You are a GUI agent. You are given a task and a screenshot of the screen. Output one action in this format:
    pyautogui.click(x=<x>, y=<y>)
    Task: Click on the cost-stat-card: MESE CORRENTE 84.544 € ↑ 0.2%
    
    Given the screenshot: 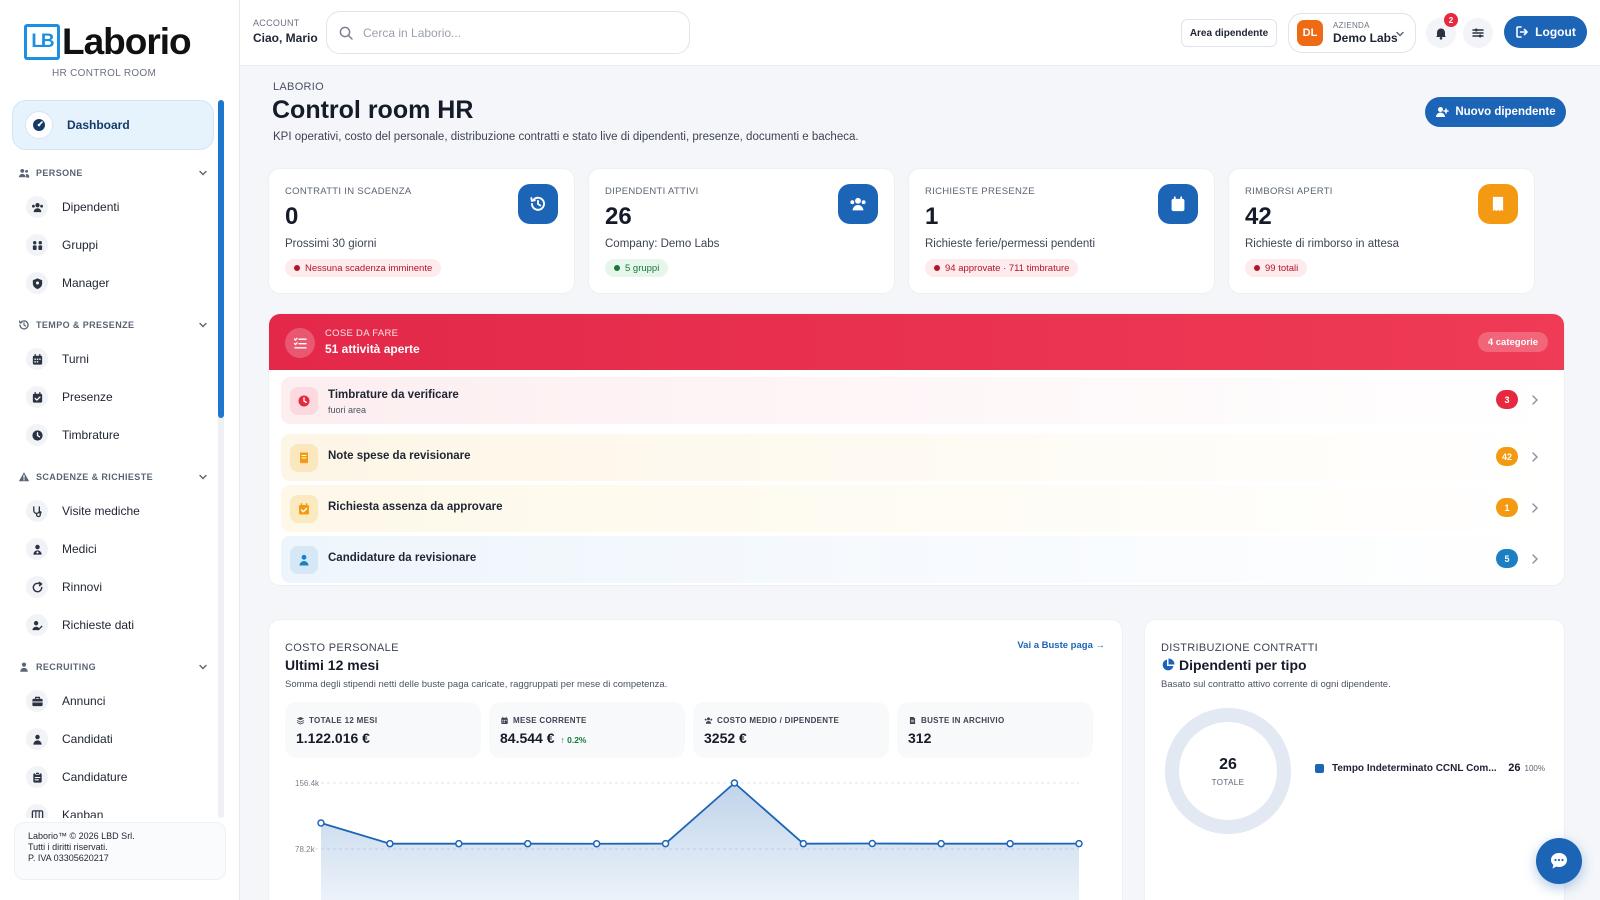 What is the action you would take?
    pyautogui.click(x=587, y=730)
    